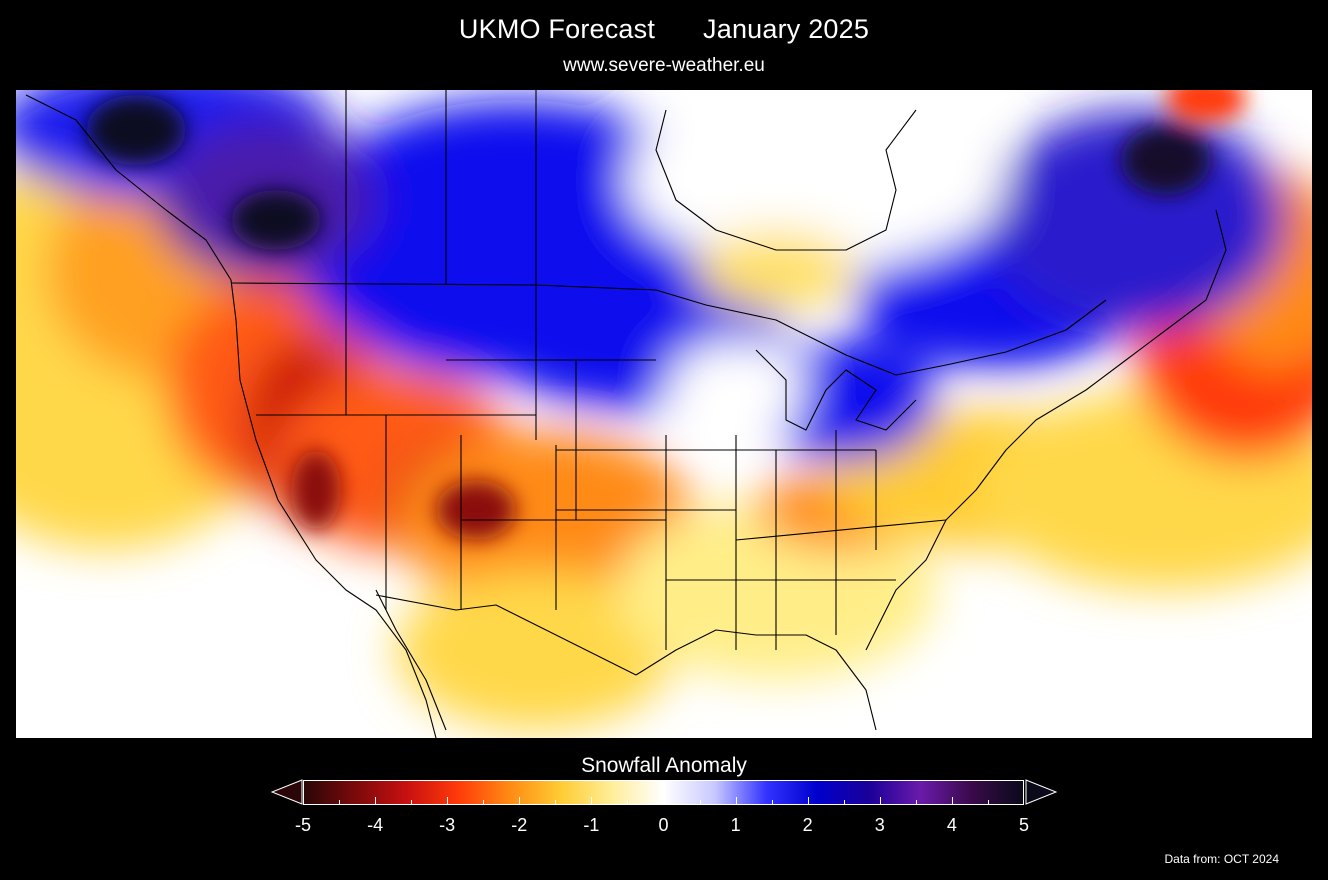 The image size is (1328, 880). Describe the element at coordinates (664, 765) in the screenshot. I see `colorbar-title: Snowfall Anomaly` at that location.